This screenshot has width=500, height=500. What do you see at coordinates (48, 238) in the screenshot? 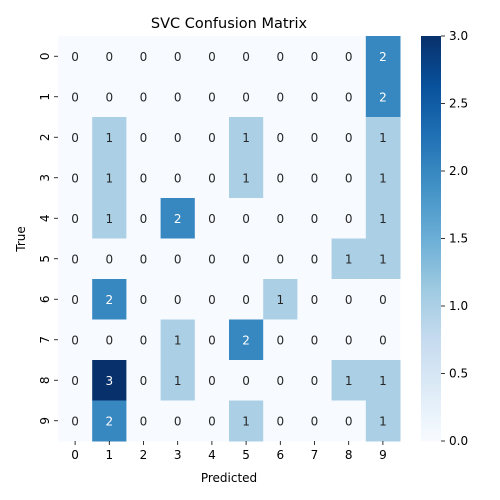
I see `y-axis-ticks: 0 1 2 3 4 5 6 7 8 9` at bounding box center [48, 238].